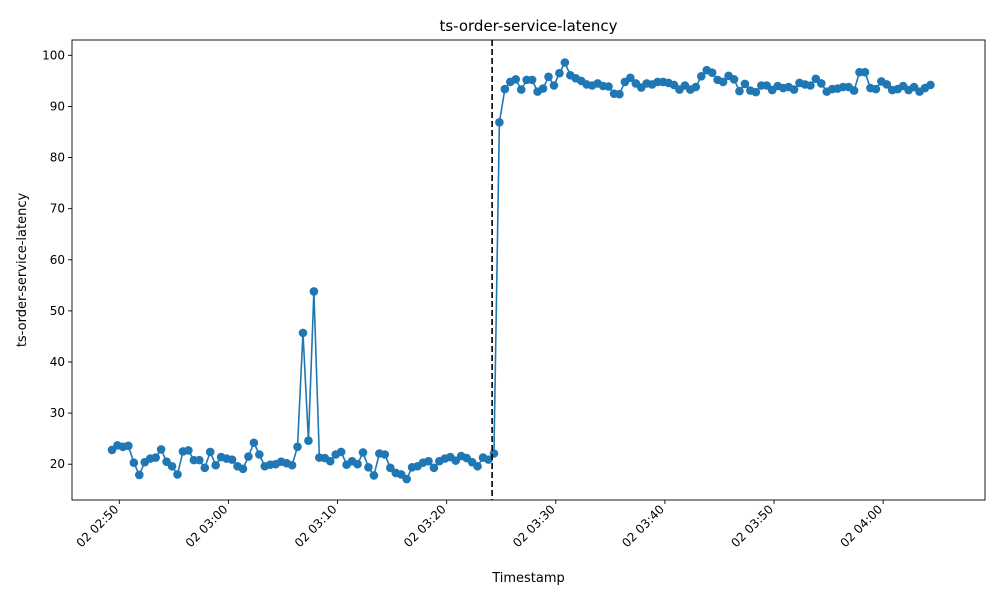  What do you see at coordinates (528, 26) in the screenshot?
I see `chart-title: ts-order-service-latency` at bounding box center [528, 26].